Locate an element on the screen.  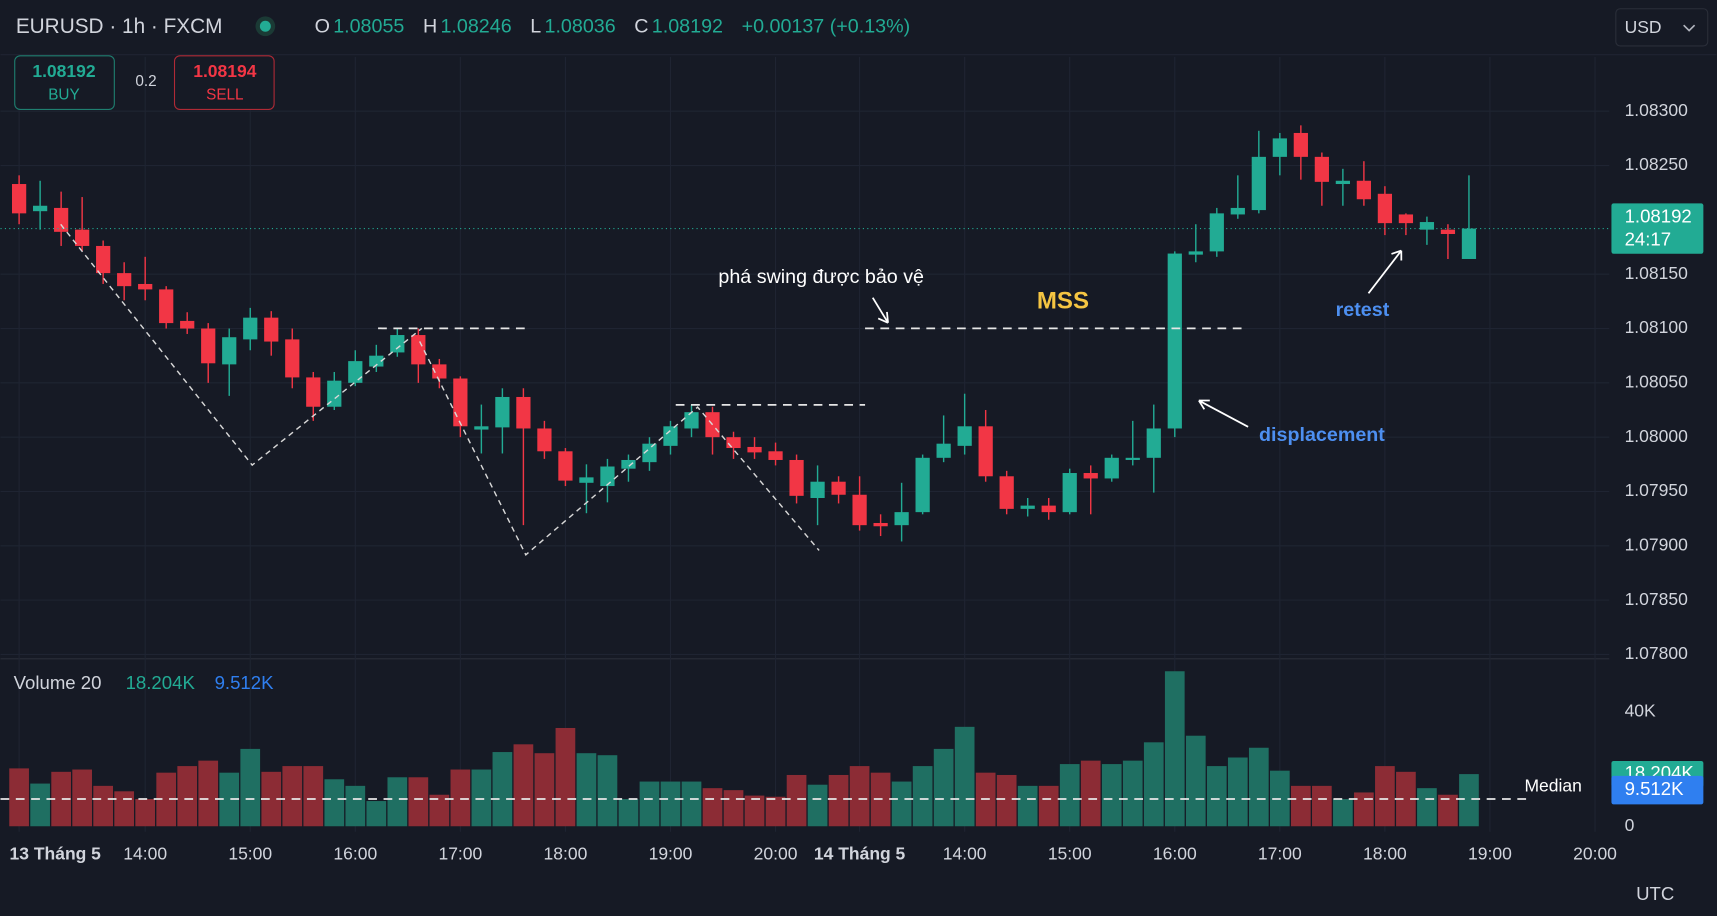
annotation: phá swing được bảo vệ is located at coordinates (821, 277).